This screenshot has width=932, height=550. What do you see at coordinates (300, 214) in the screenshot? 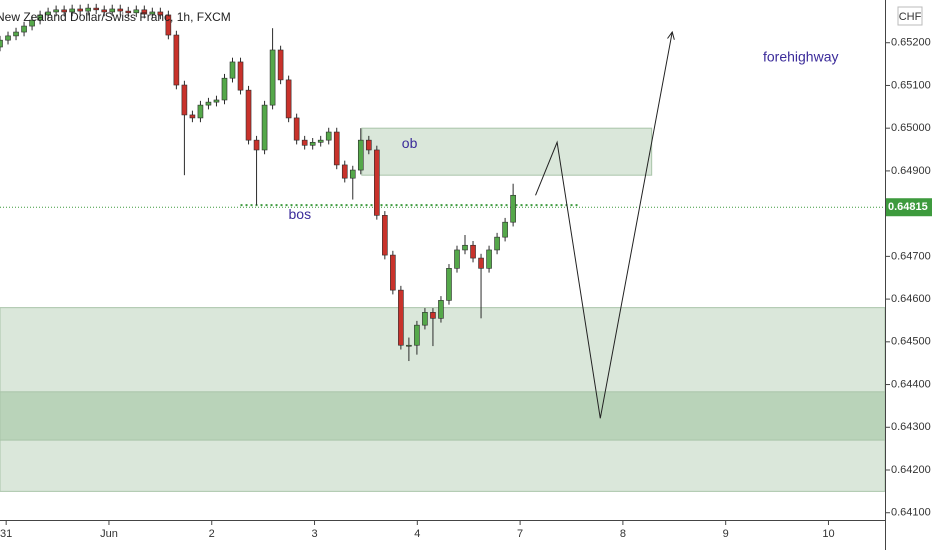
I see `bos-label: bos` at bounding box center [300, 214].